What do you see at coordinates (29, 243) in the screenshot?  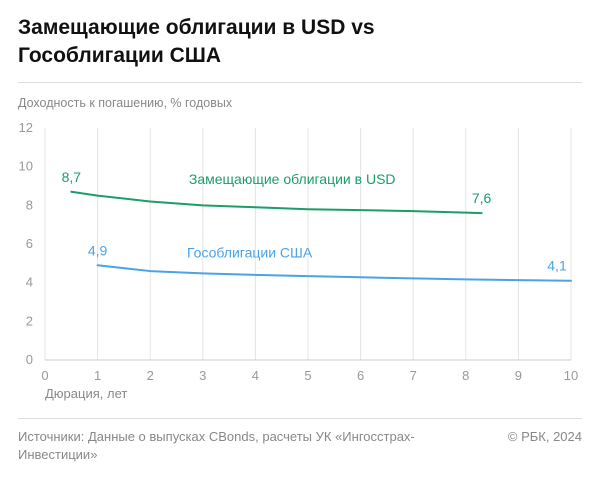 I see `y-tick-label-3: 6` at bounding box center [29, 243].